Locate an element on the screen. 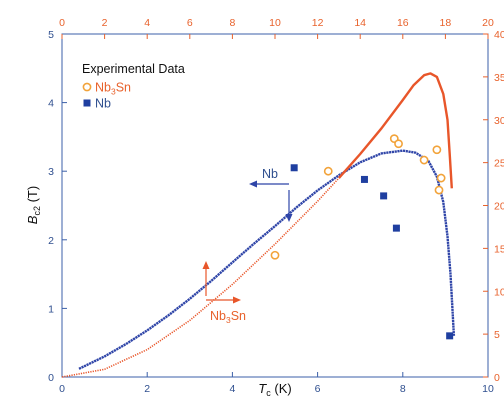  y-axis-label: Bc2 (T) is located at coordinates (33, 205).